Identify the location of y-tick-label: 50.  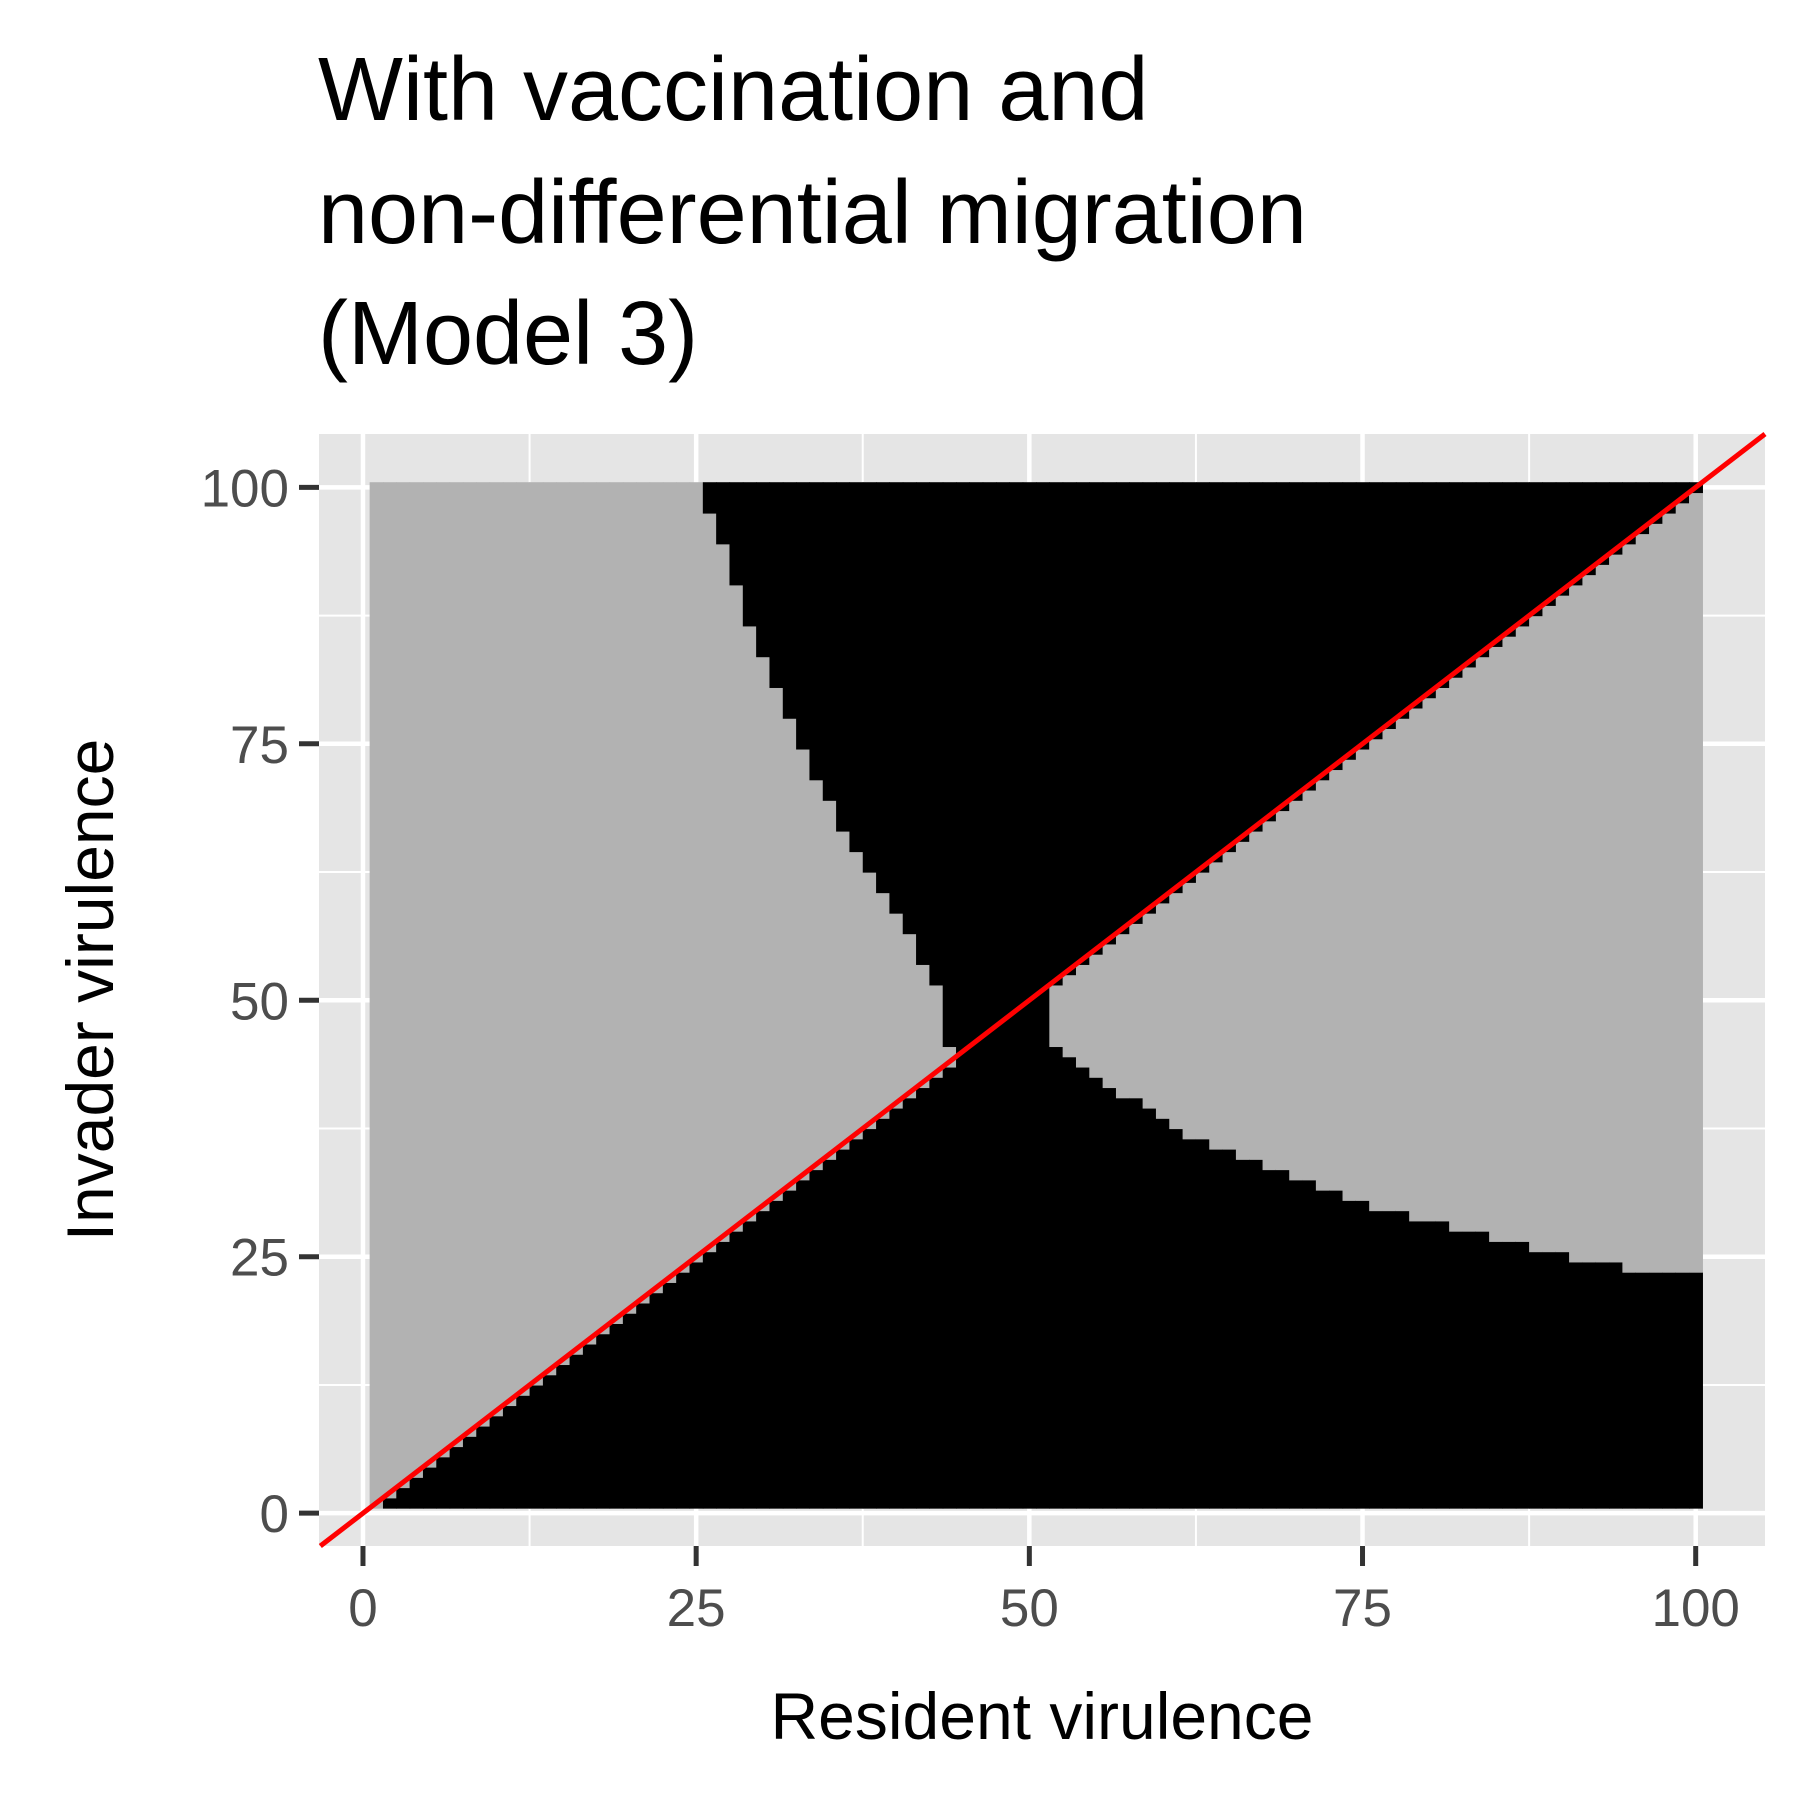
(259, 1001).